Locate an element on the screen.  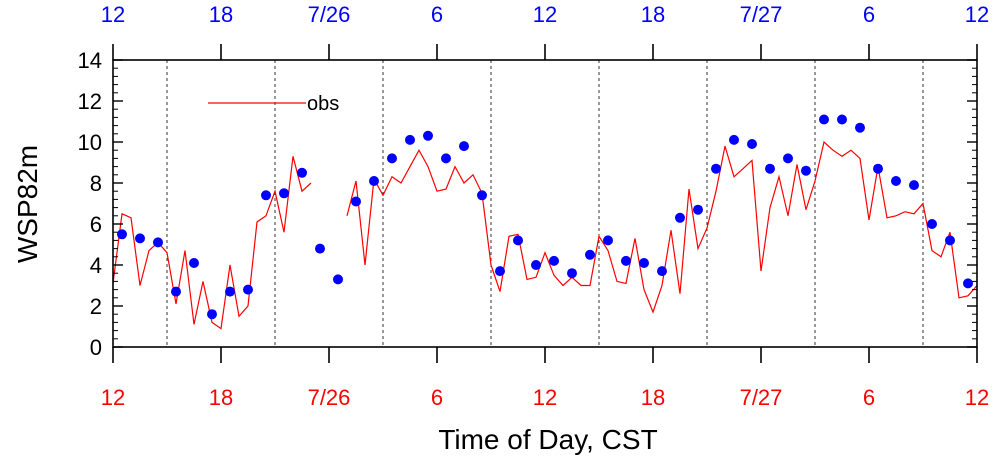
y-tick-label: 6 is located at coordinates (96, 224).